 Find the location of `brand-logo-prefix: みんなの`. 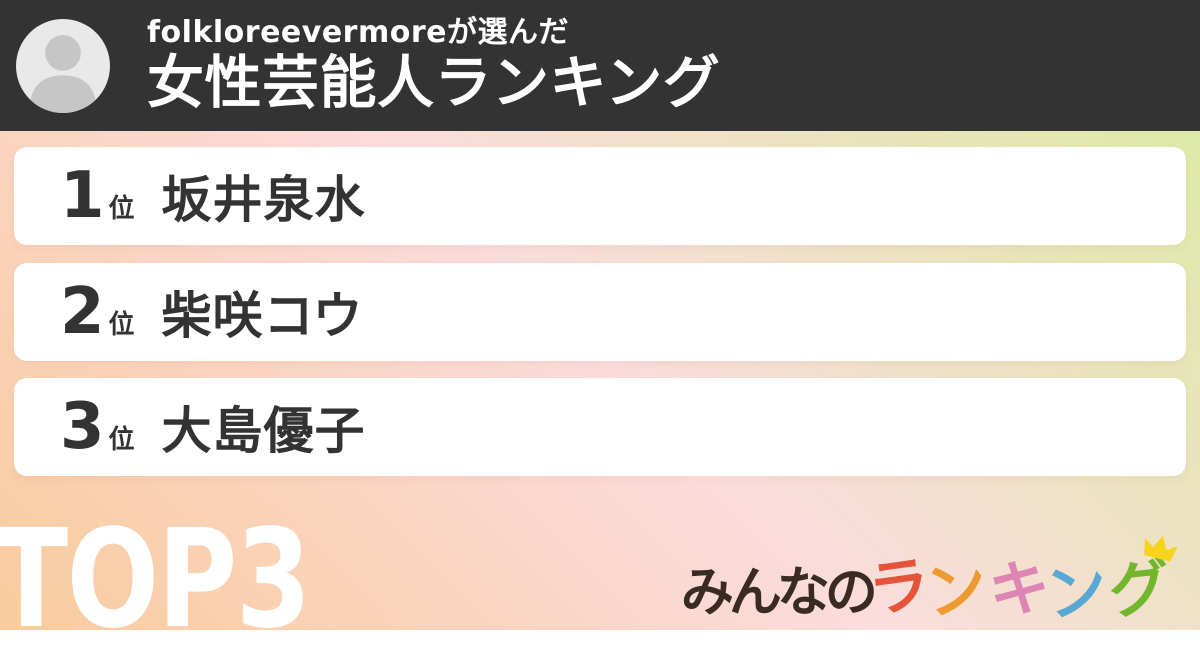

brand-logo-prefix: みんなの is located at coordinates (779, 592).